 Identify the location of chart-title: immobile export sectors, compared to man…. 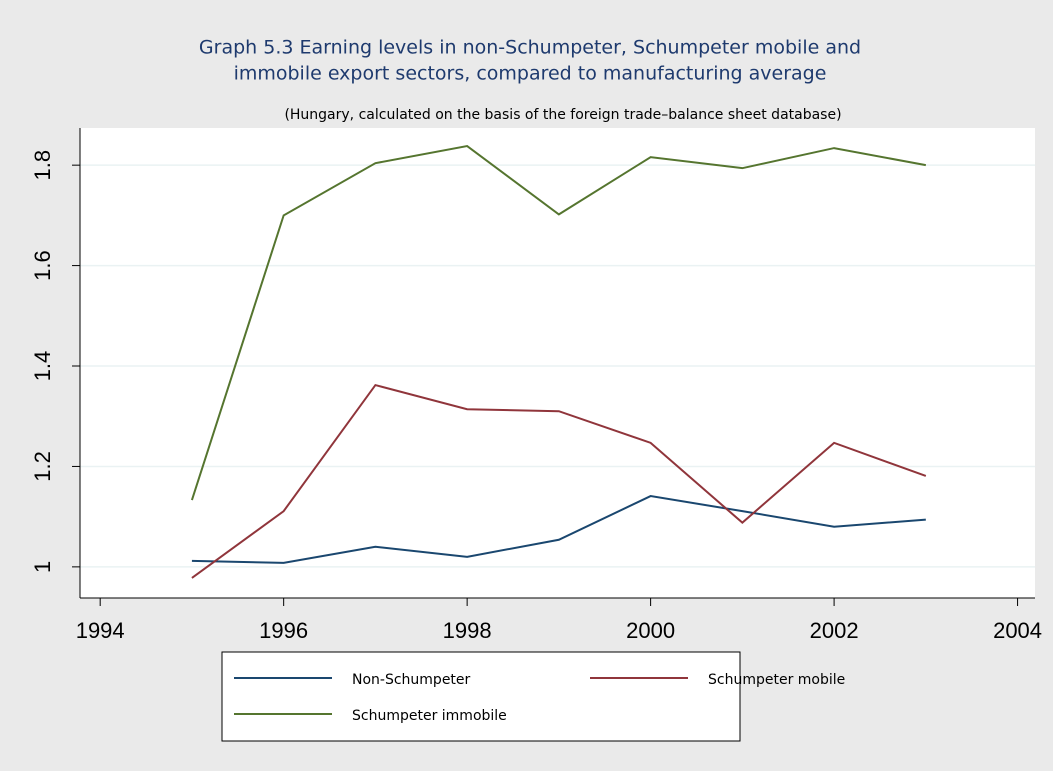
(530, 74).